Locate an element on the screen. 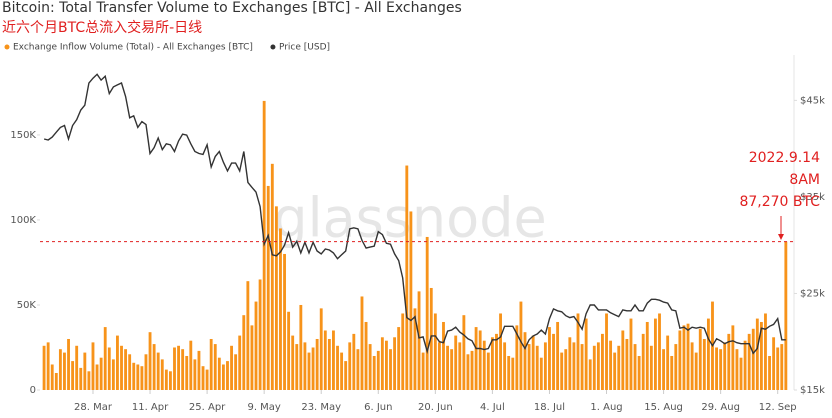  legend-label: Price [USD] is located at coordinates (304, 48).